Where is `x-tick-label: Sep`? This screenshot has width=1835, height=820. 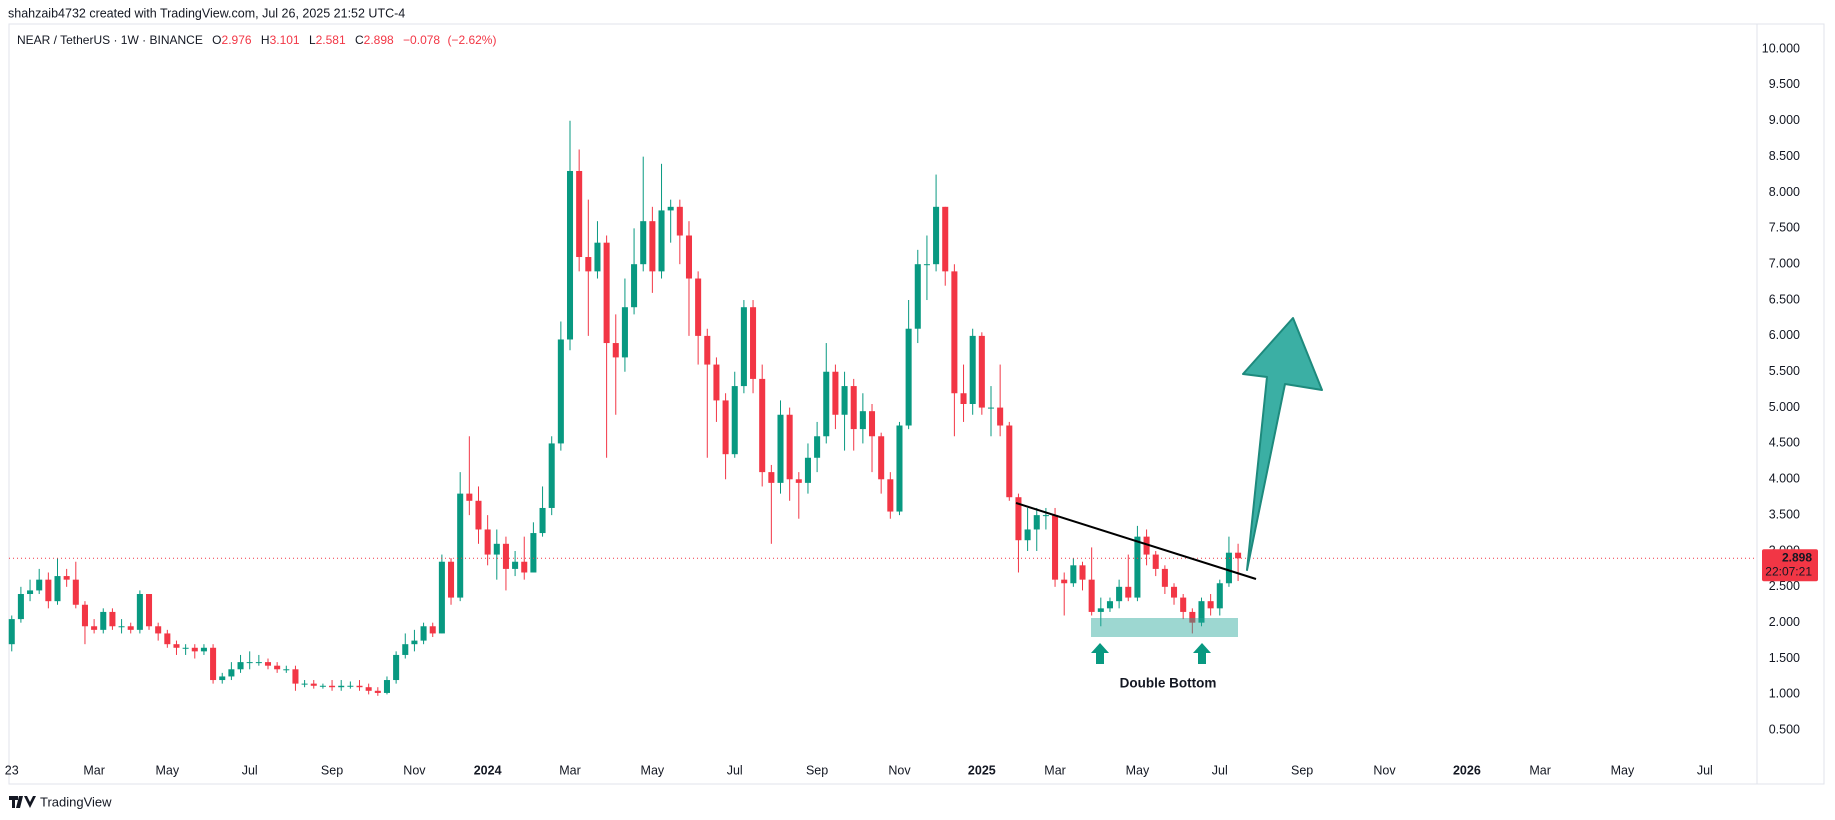 x-tick-label: Sep is located at coordinates (817, 770).